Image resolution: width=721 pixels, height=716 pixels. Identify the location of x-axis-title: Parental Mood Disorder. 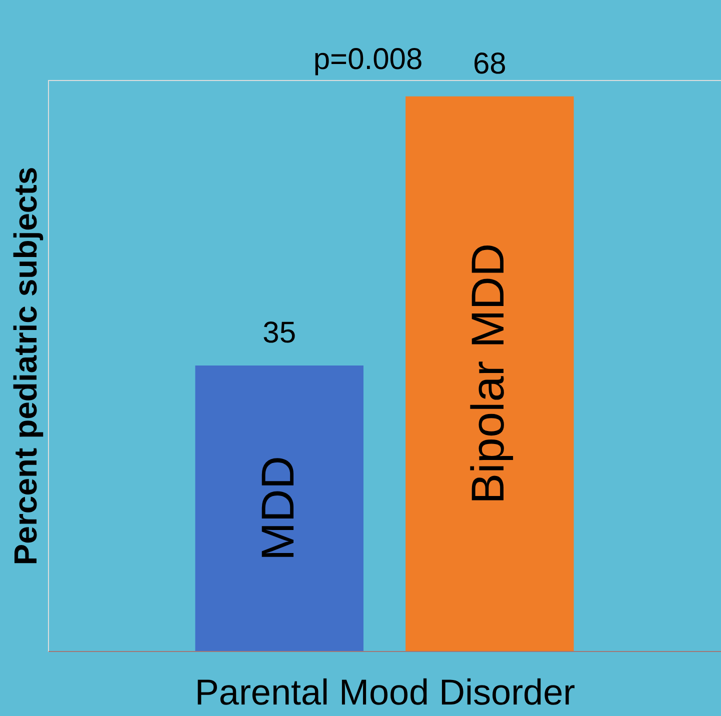
(385, 692).